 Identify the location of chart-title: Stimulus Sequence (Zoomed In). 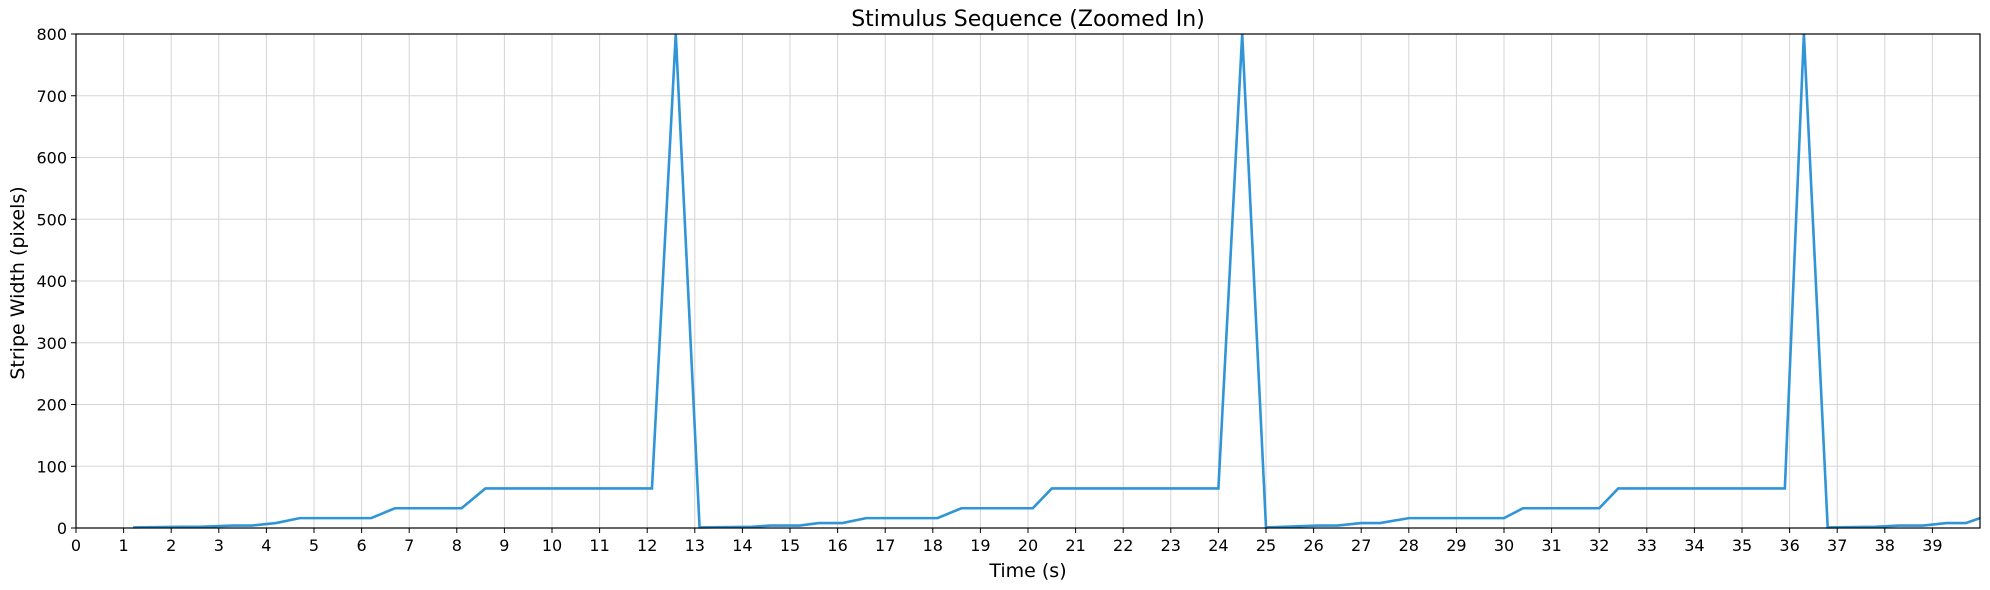
(1028, 19).